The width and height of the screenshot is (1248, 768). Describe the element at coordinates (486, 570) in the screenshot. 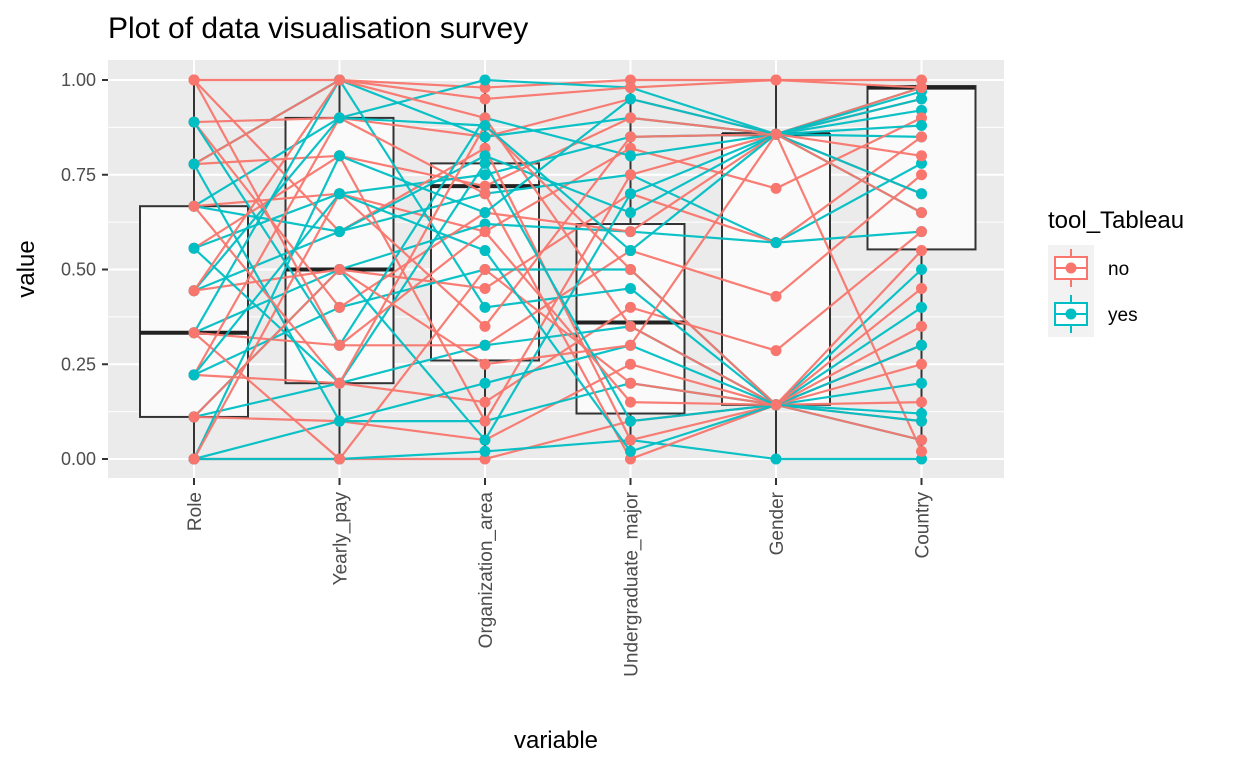

I see `x-tick-label: Organization_area` at that location.